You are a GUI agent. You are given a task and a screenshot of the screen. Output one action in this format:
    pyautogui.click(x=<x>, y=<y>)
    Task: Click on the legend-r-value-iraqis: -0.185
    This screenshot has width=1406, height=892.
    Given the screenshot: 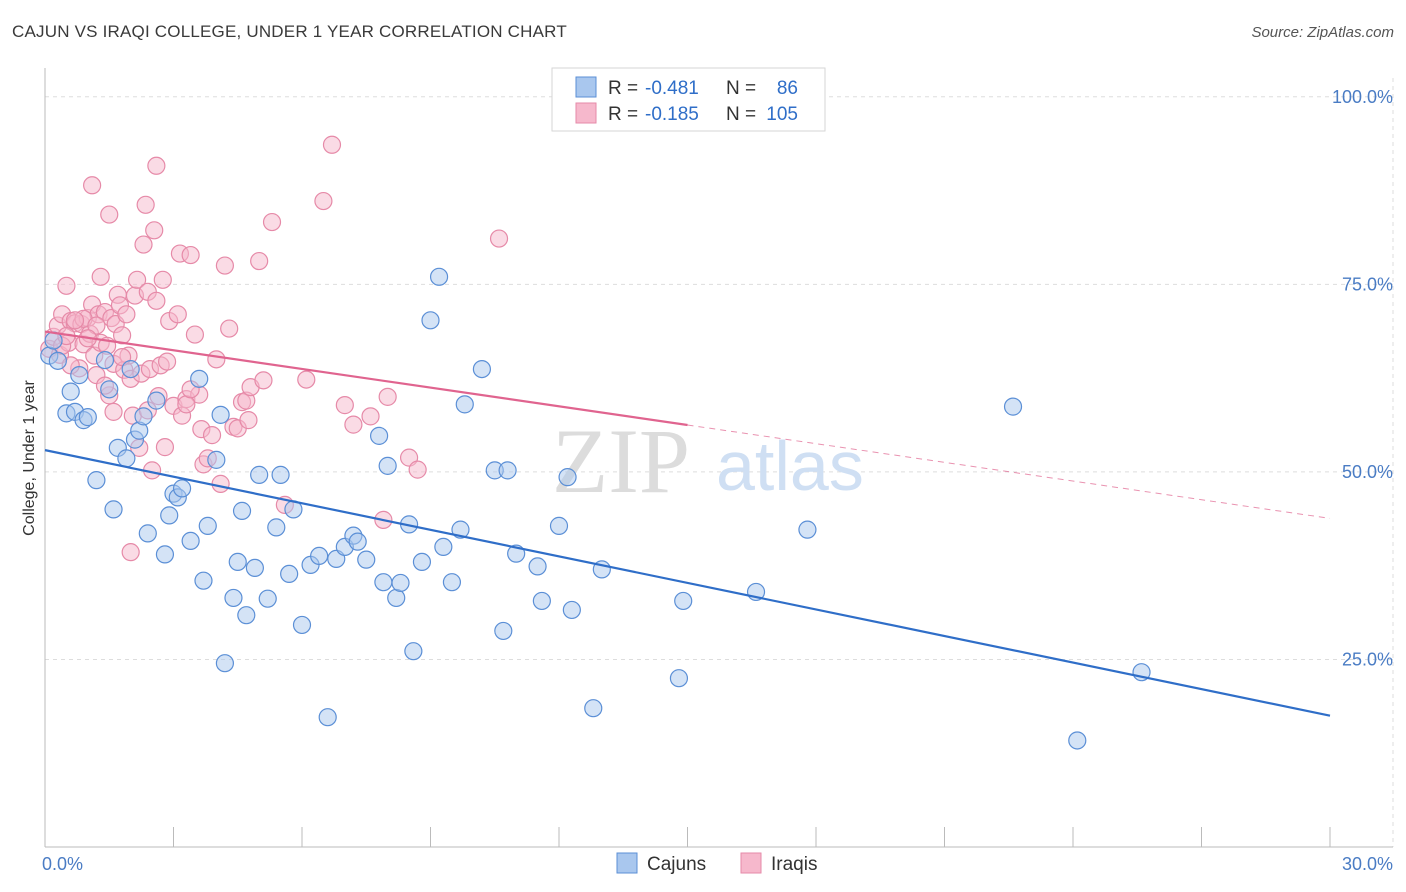 What is the action you would take?
    pyautogui.click(x=672, y=114)
    